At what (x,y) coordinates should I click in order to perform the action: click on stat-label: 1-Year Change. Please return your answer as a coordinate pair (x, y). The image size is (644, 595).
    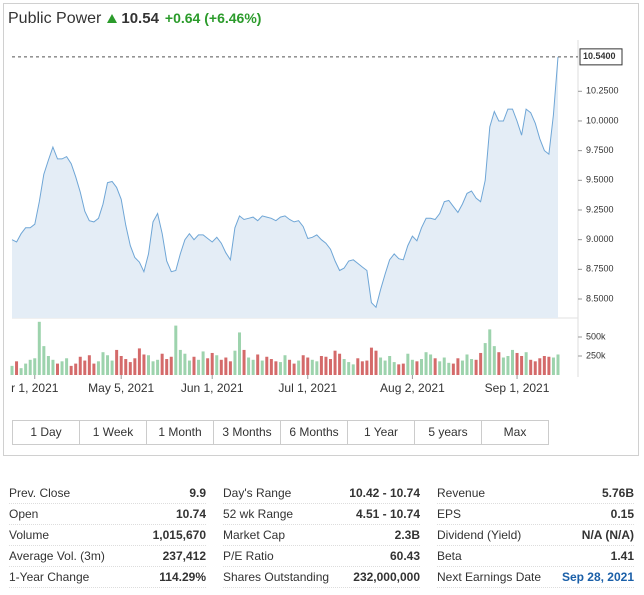
    Looking at the image, I should click on (49, 577).